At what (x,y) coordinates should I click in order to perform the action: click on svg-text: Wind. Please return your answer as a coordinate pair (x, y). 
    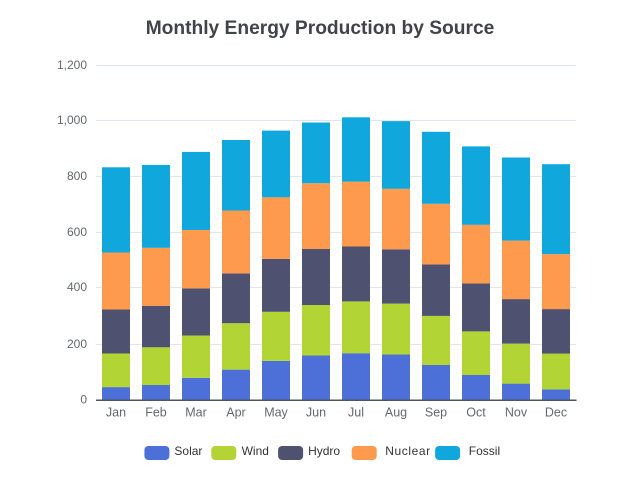
    Looking at the image, I should click on (255, 451).